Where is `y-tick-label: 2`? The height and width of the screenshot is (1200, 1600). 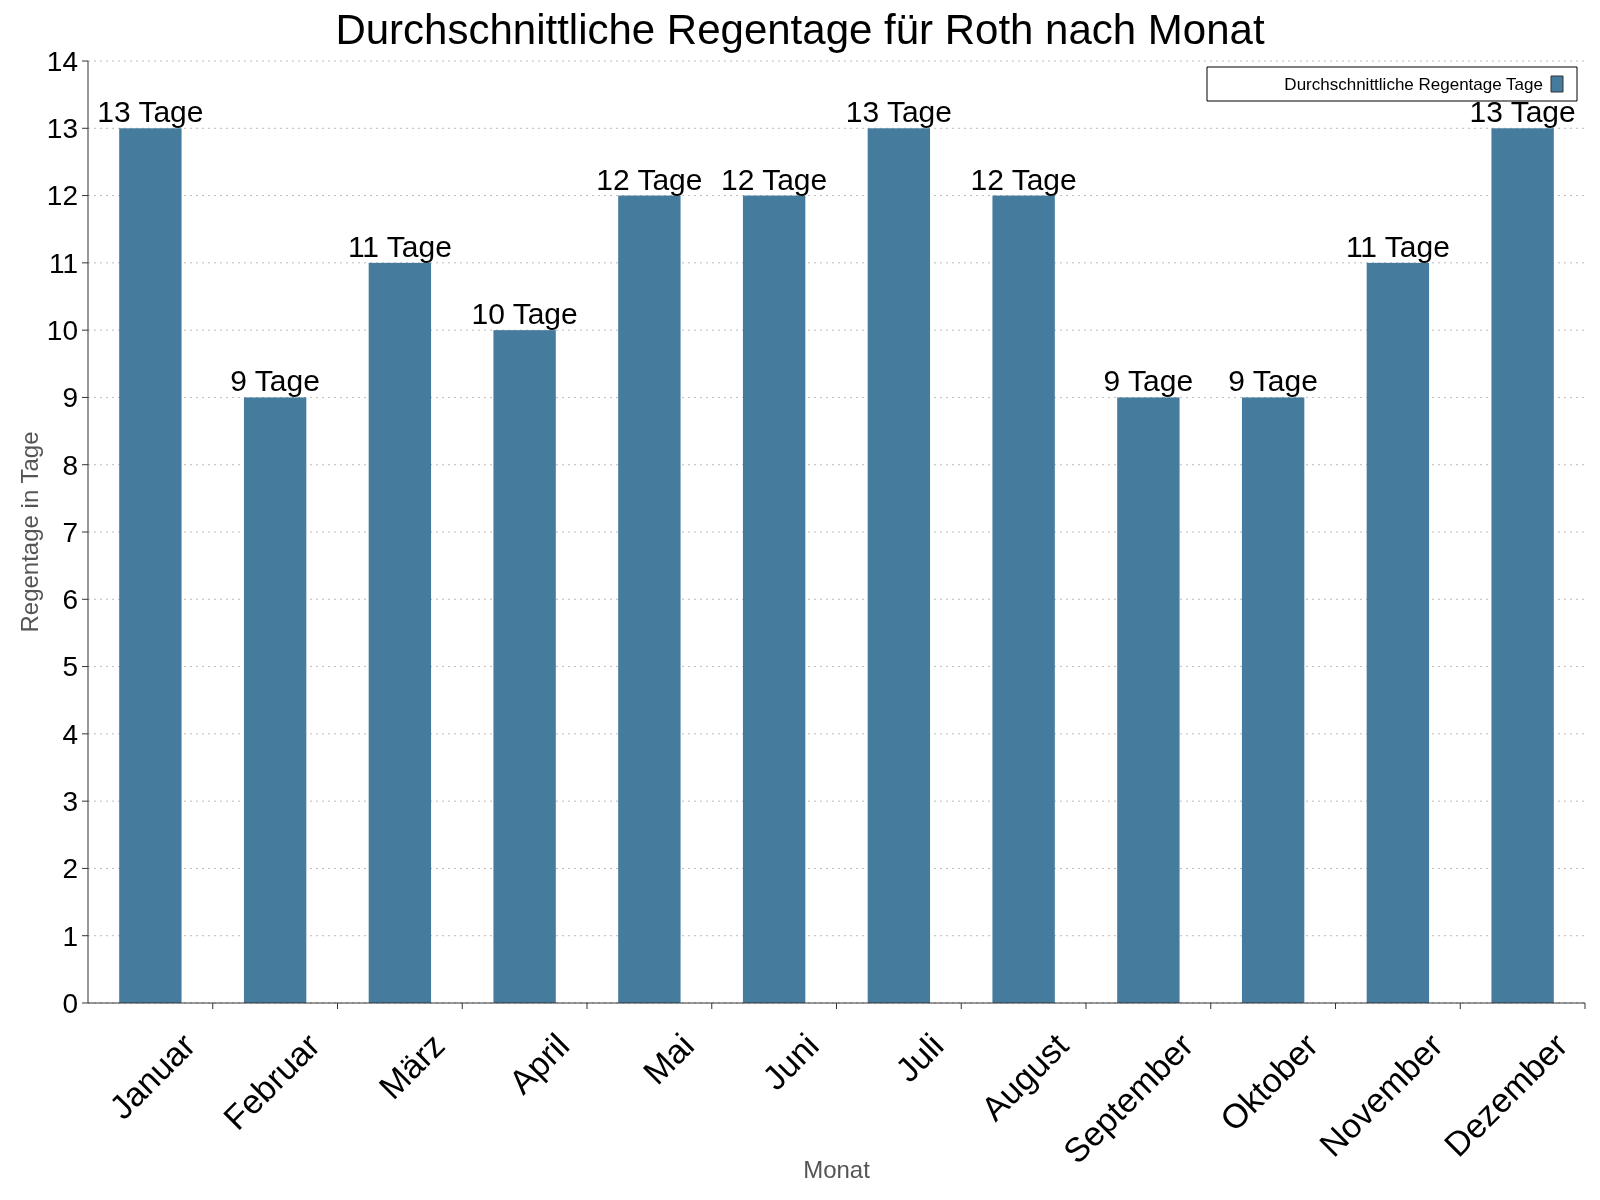 y-tick-label: 2 is located at coordinates (70, 869).